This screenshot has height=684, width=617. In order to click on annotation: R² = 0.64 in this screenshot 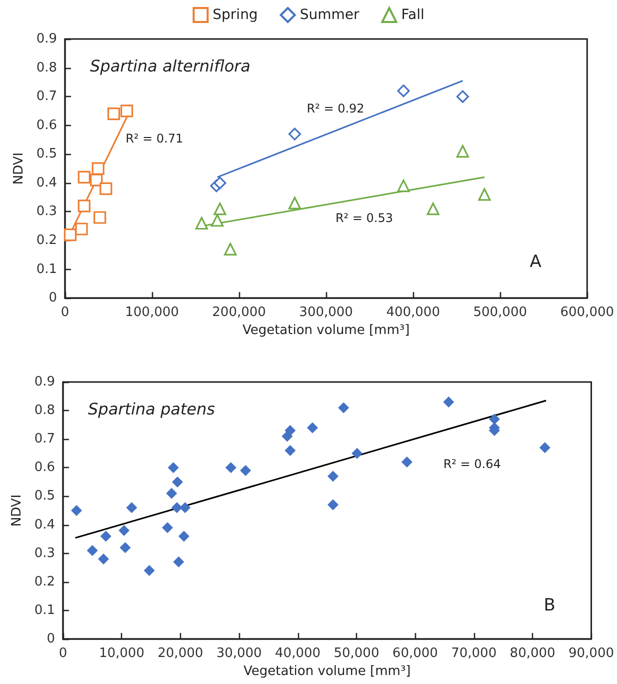, I will do `click(472, 464)`.